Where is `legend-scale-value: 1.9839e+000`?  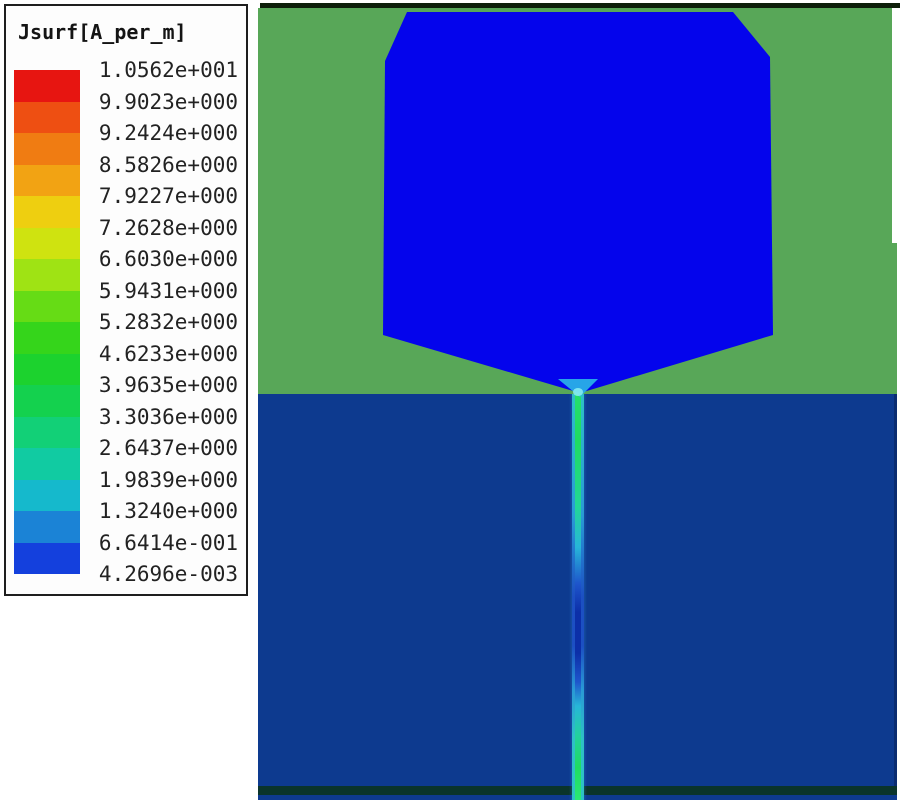
legend-scale-value: 1.9839e+000 is located at coordinates (168, 479).